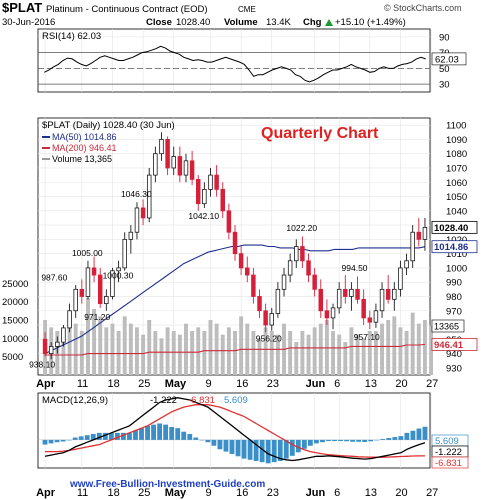 The width and height of the screenshot is (485, 500). Describe the element at coordinates (42, 364) in the screenshot. I see `price-annotation: 938.10` at that location.